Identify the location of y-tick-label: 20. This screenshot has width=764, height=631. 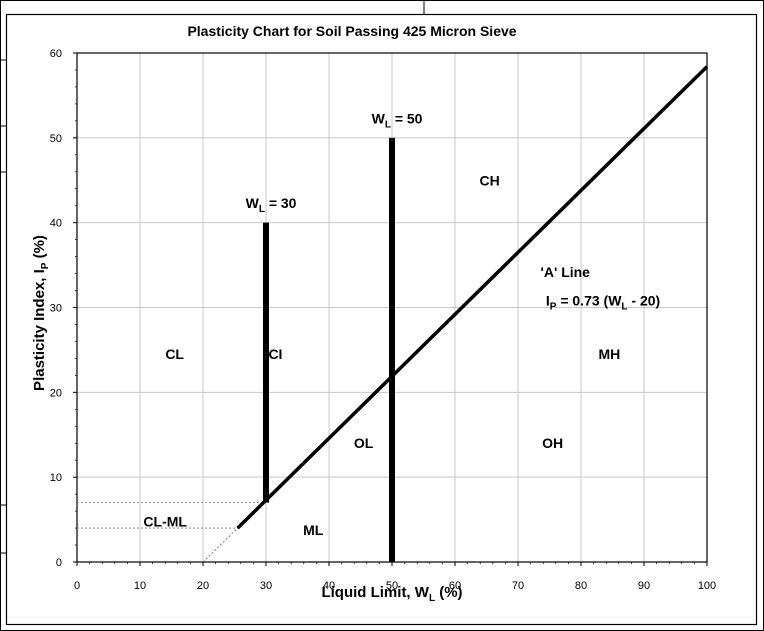
(56, 393).